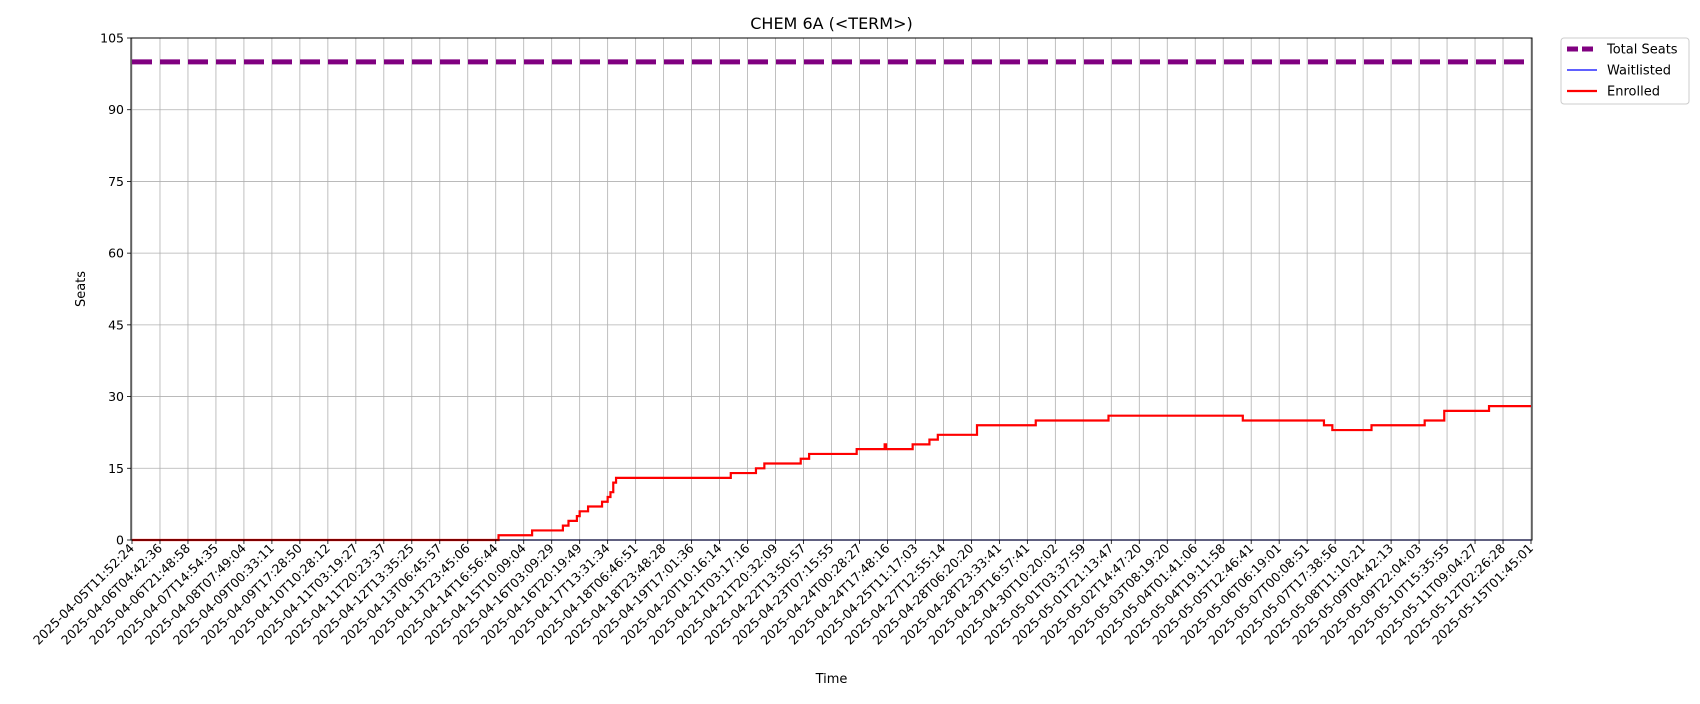 The height and width of the screenshot is (704, 1700). I want to click on chart-title: CHEM 6A (<TERM>), so click(831, 23).